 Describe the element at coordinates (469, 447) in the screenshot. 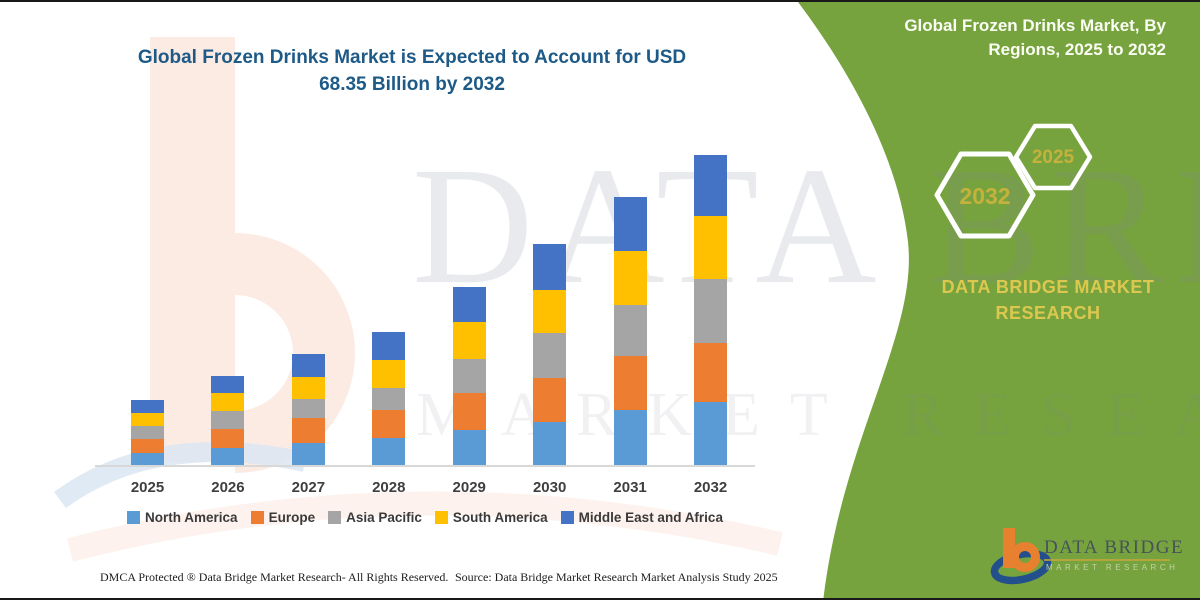

I see `bar-2029-segment-north-america` at that location.